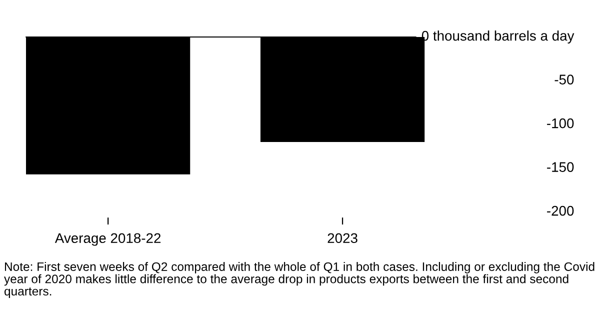  Describe the element at coordinates (343, 238) in the screenshot. I see `x-tick-label: 2023` at that location.